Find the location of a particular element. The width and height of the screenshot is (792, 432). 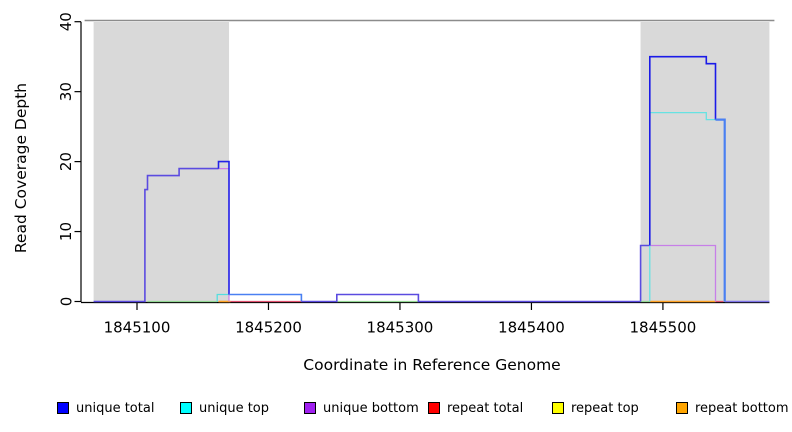

legend-label: repeat top is located at coordinates (605, 408).